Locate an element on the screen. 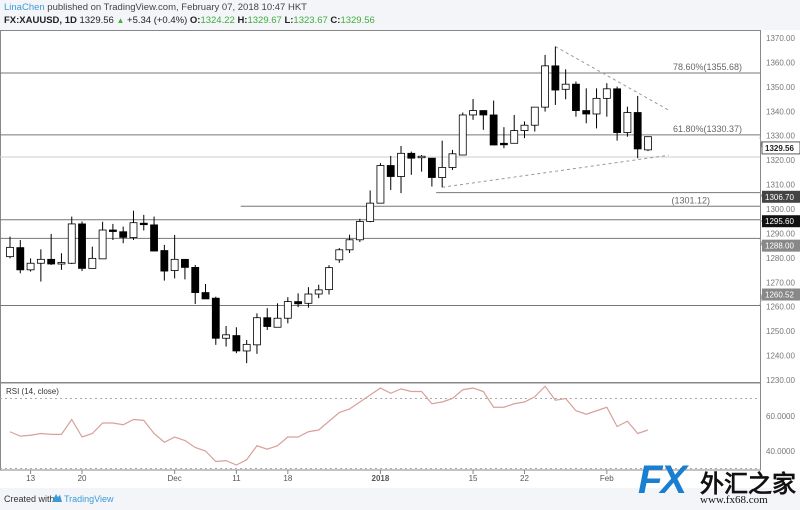 The width and height of the screenshot is (800, 510). tradingview-link: TradingView is located at coordinates (89, 499).